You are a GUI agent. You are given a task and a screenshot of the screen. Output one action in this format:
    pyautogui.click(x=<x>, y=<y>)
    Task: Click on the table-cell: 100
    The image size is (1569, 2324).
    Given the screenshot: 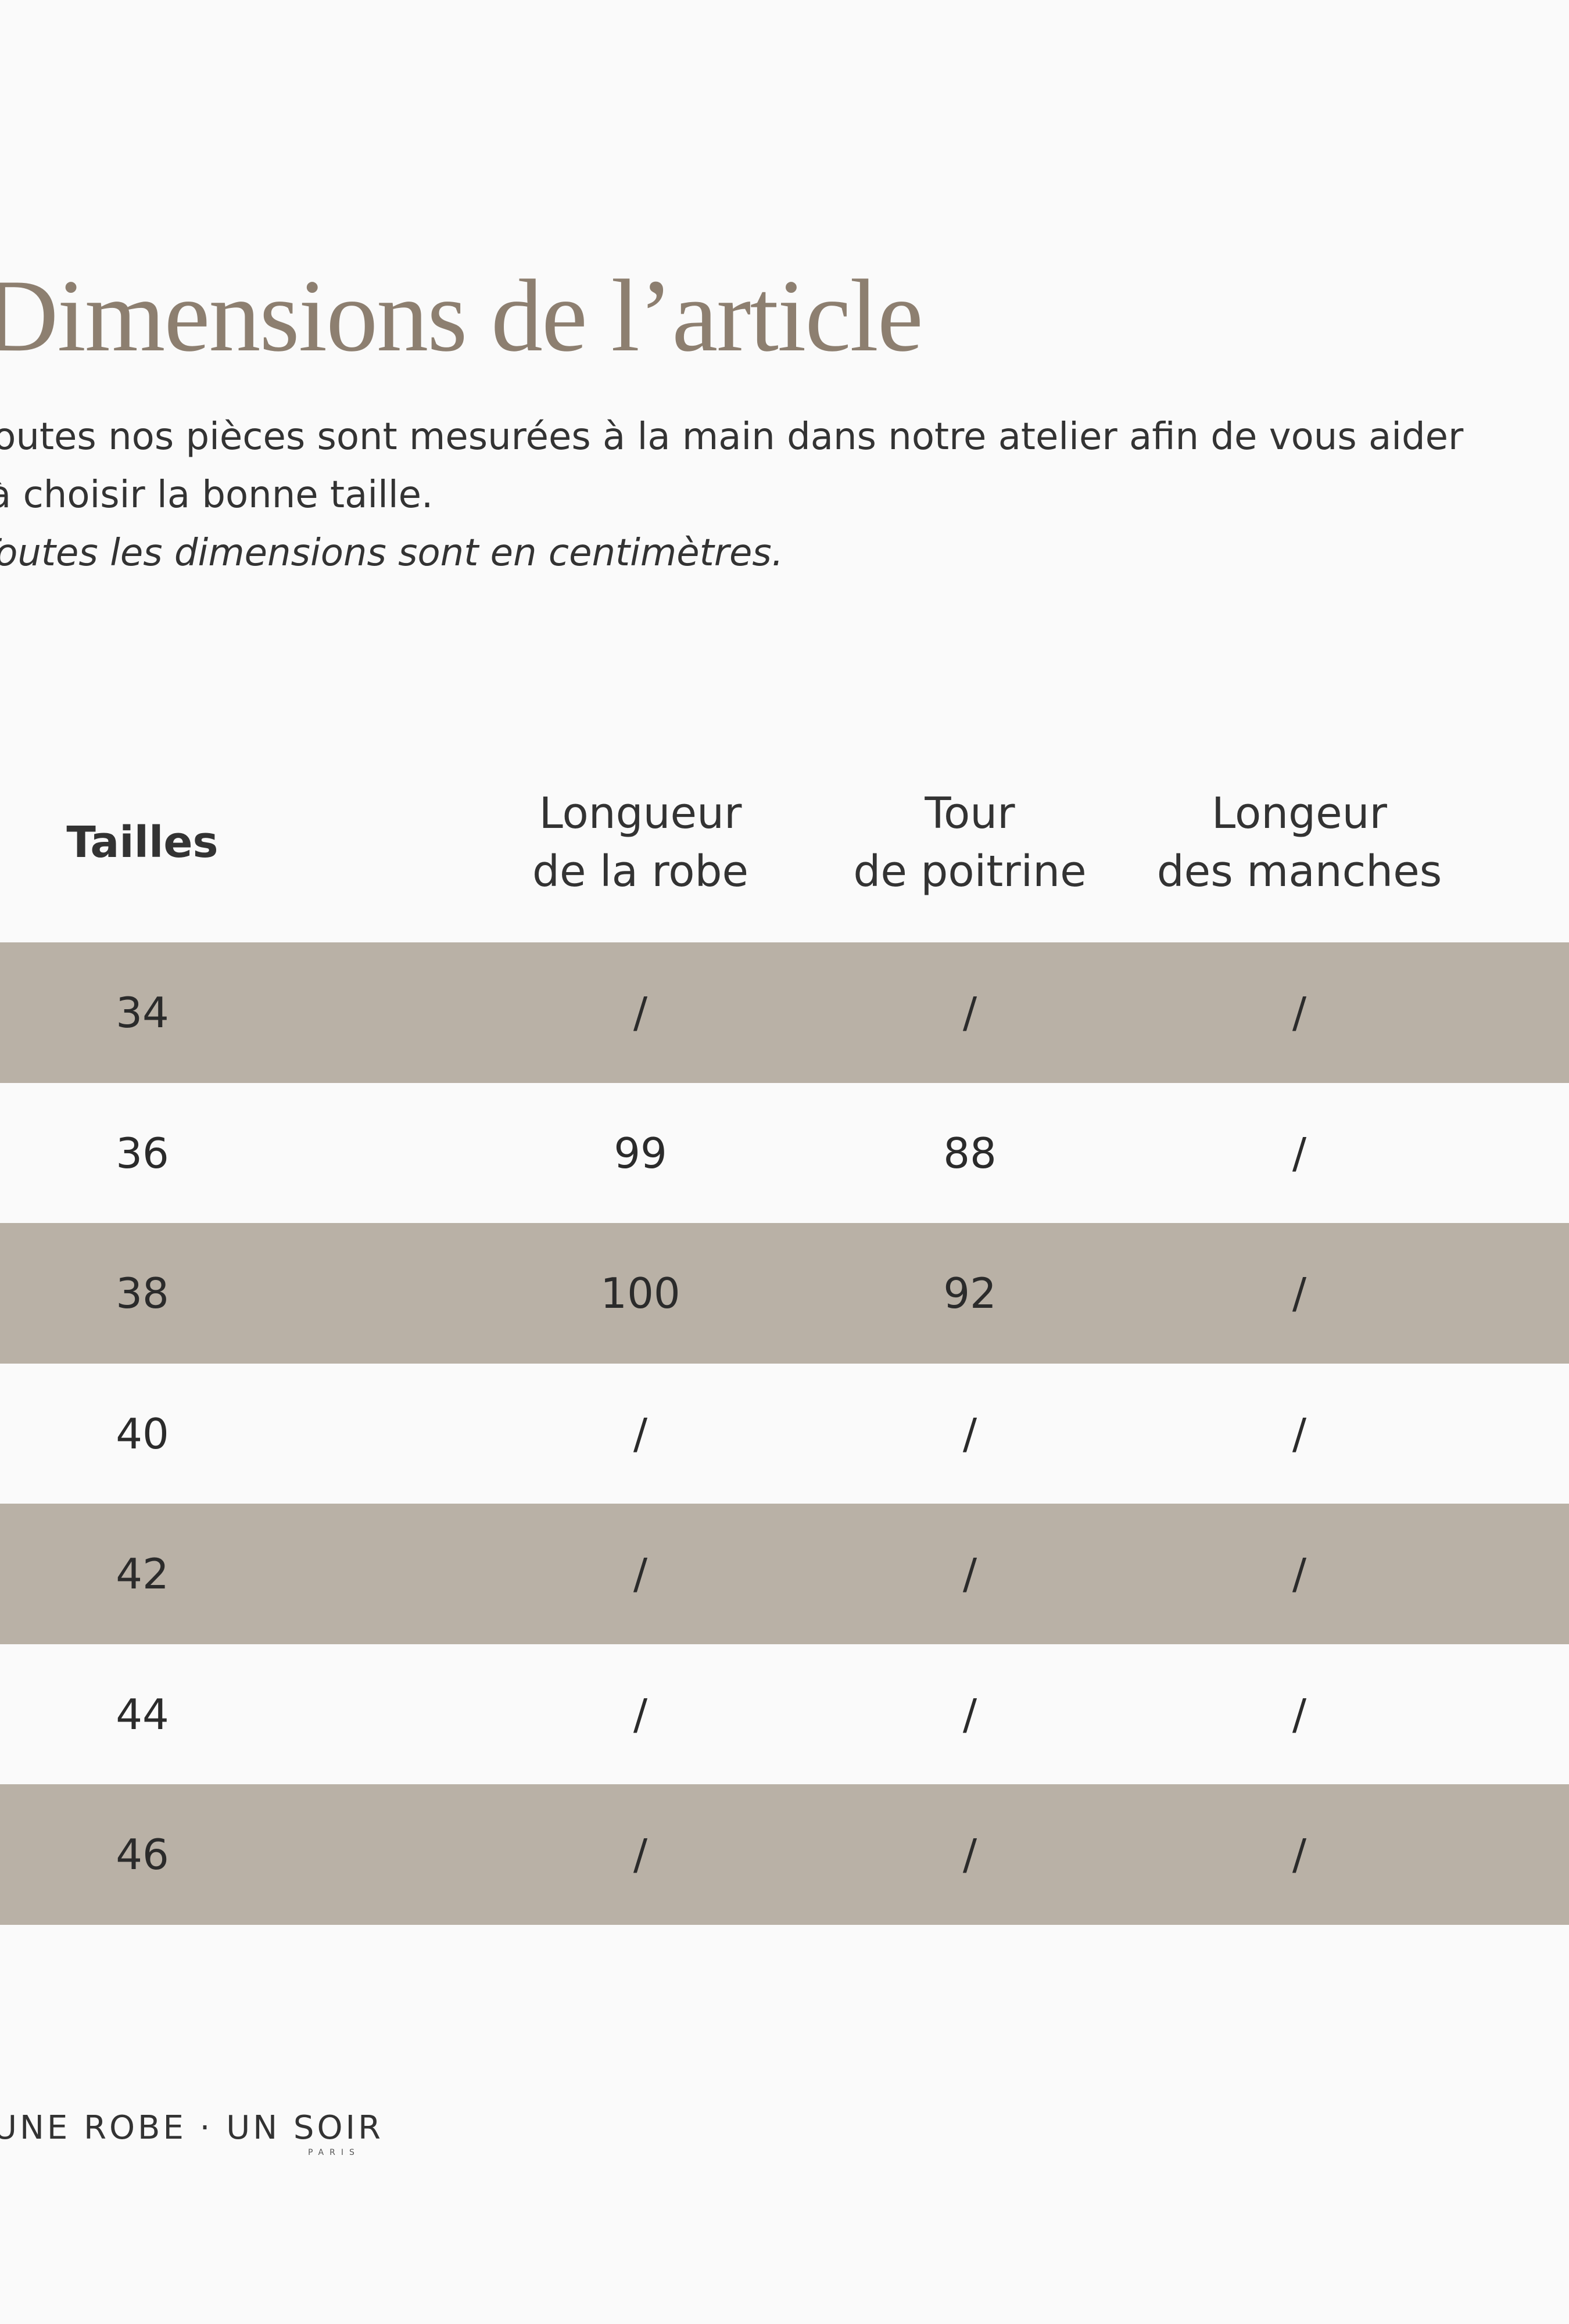 What is the action you would take?
    pyautogui.click(x=640, y=1293)
    